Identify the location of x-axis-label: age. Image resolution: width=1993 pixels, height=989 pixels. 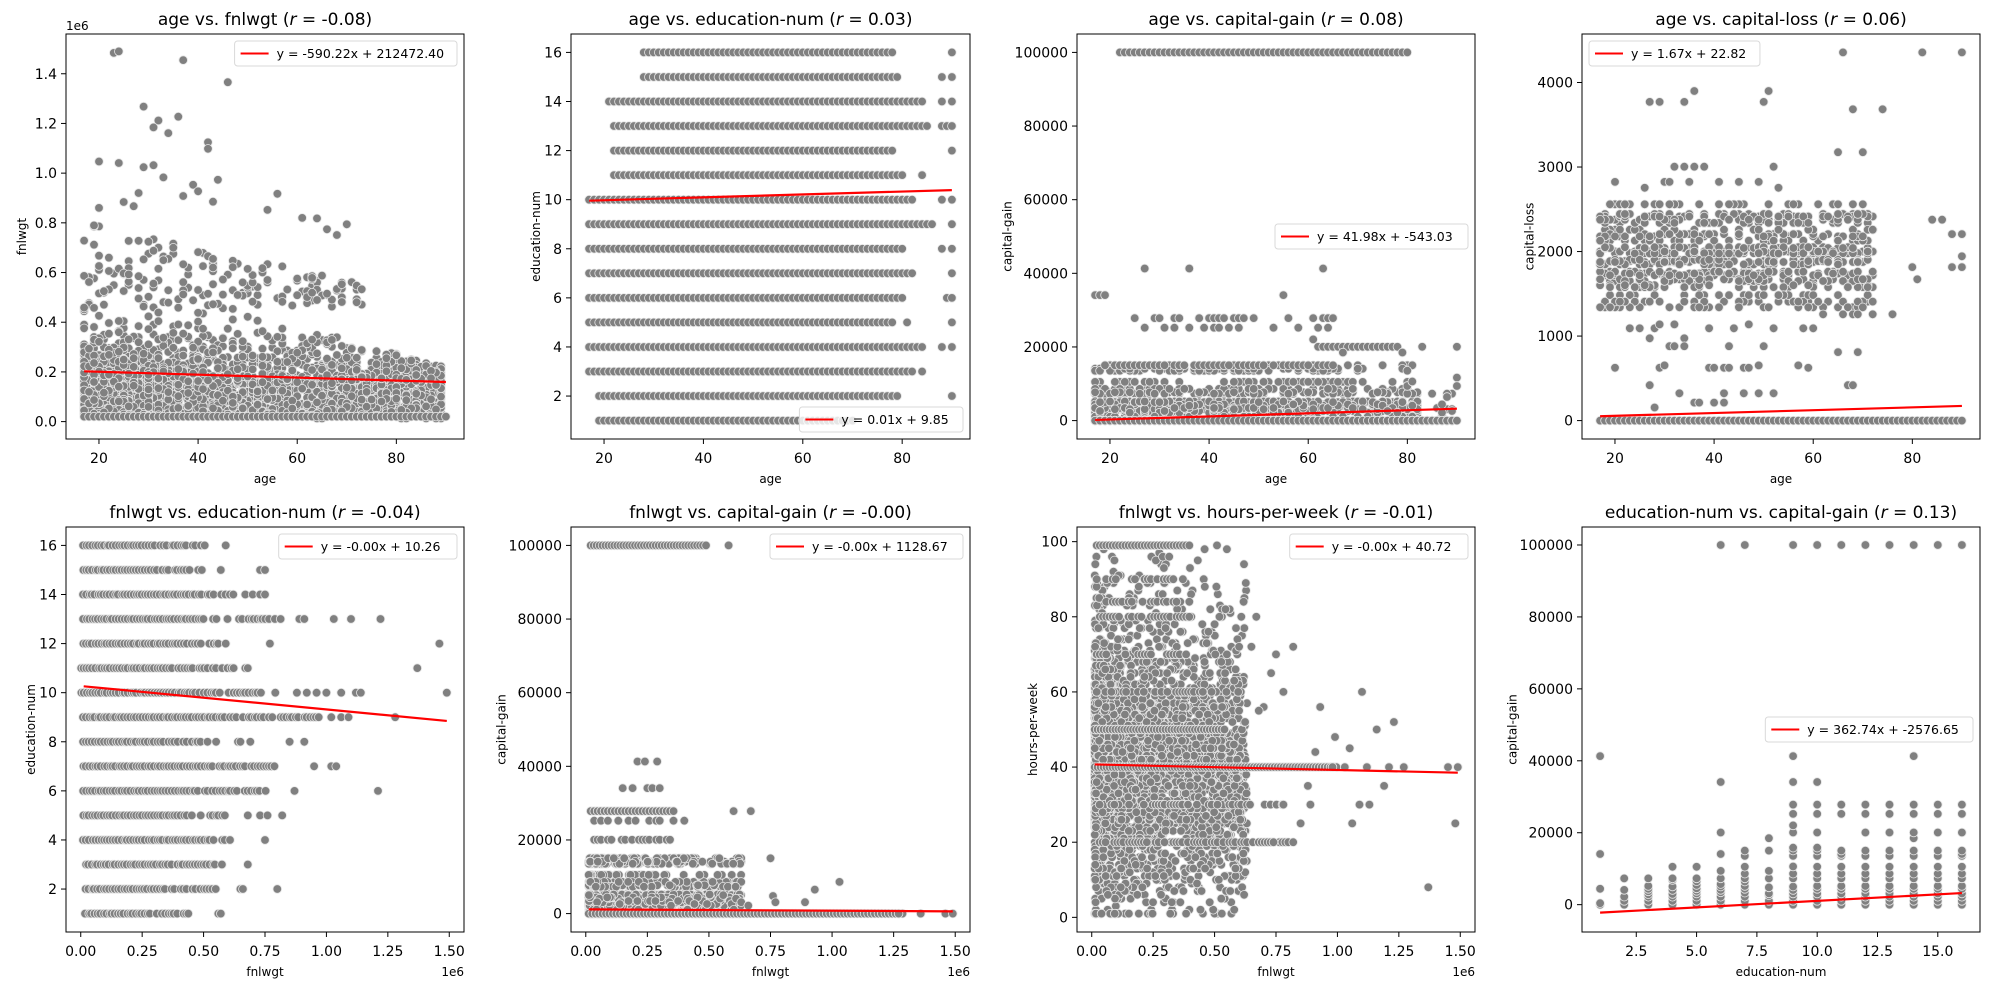
(770, 479).